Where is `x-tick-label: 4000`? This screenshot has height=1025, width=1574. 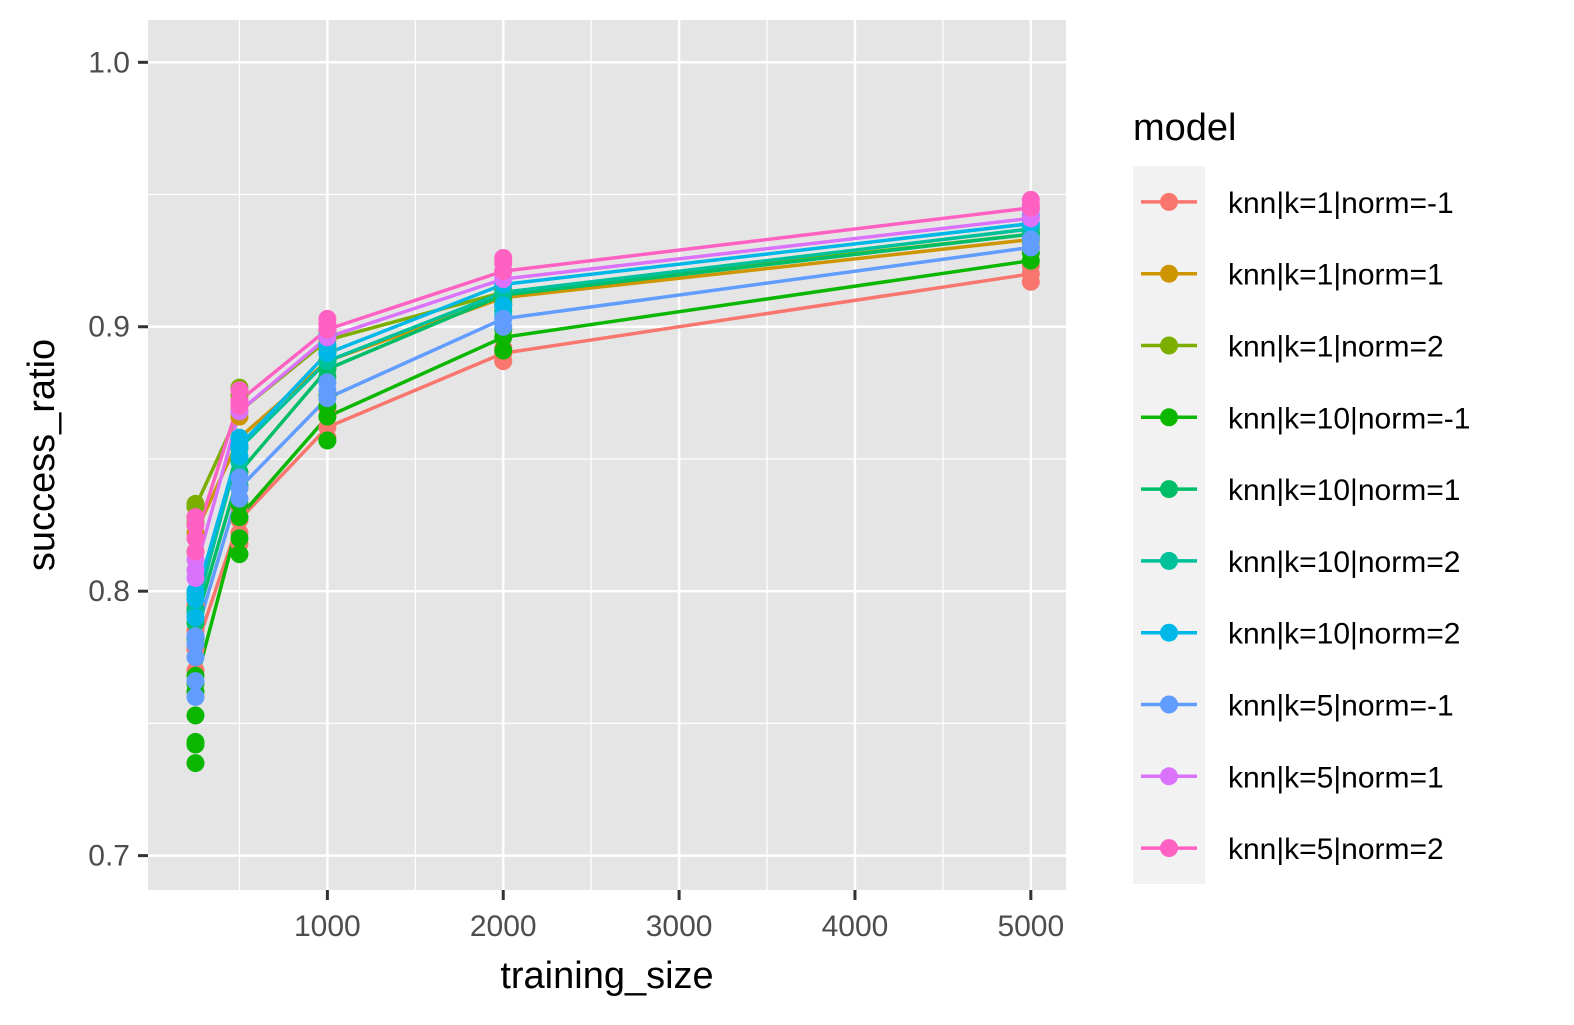 x-tick-label: 4000 is located at coordinates (855, 926).